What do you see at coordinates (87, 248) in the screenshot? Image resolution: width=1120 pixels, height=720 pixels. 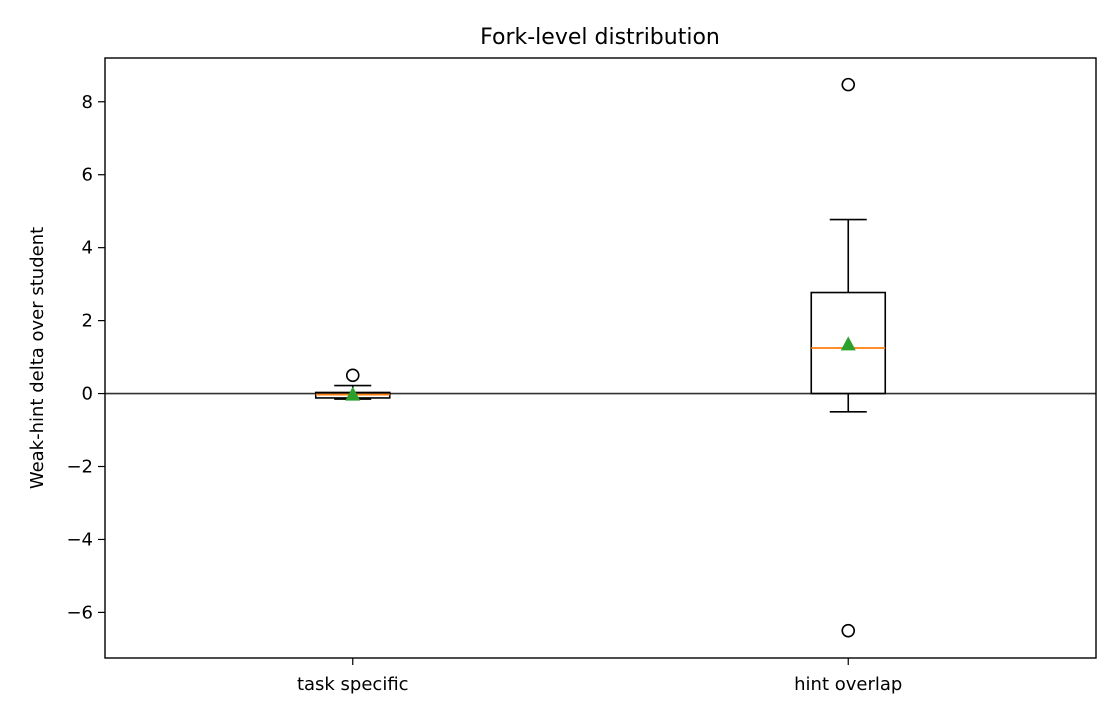 I see `y-tick-label: 4` at bounding box center [87, 248].